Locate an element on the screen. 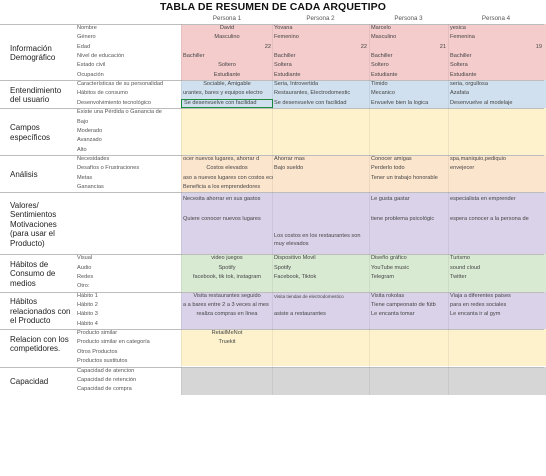 This screenshot has height=476, width=546. table-cell: envejecer is located at coordinates (462, 168).